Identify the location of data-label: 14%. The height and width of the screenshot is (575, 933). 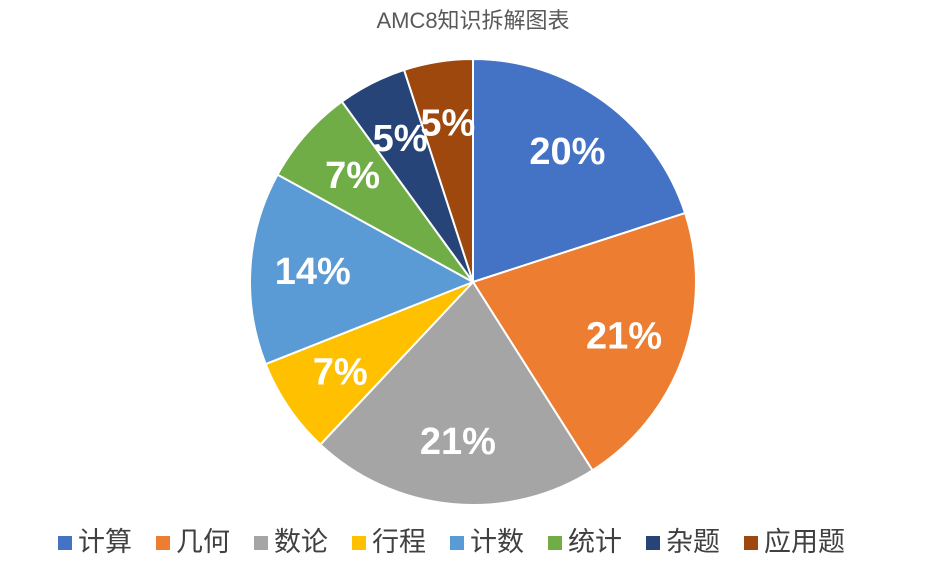
(313, 272).